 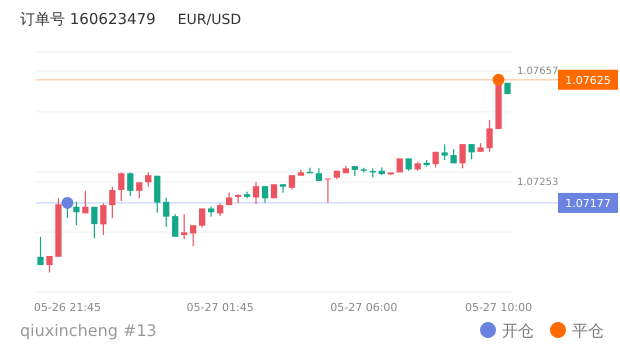 What do you see at coordinates (88, 330) in the screenshot?
I see `text: qiuxincheng #13` at bounding box center [88, 330].